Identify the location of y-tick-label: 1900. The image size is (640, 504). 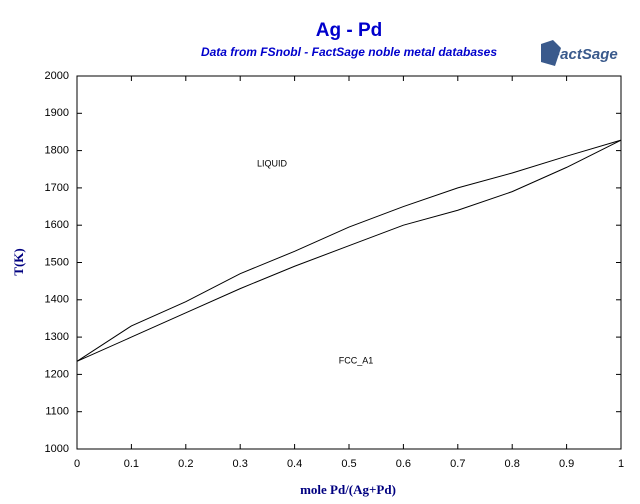
(57, 113).